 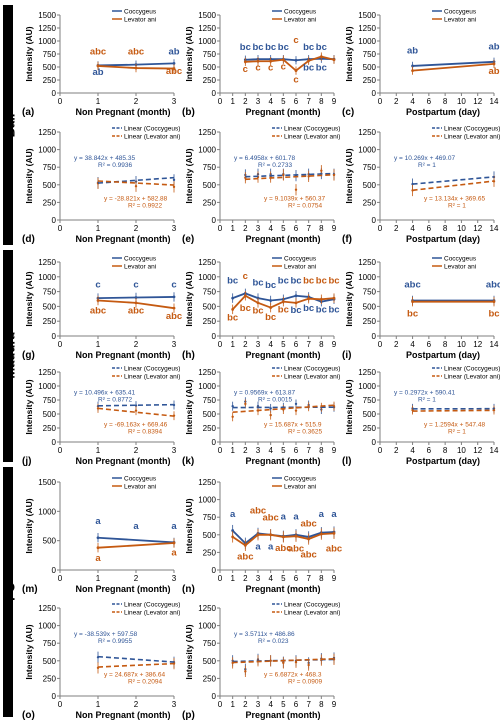 What do you see at coordinates (457, 432) in the screenshot?
I see `trend-r2: R² = 1` at bounding box center [457, 432].